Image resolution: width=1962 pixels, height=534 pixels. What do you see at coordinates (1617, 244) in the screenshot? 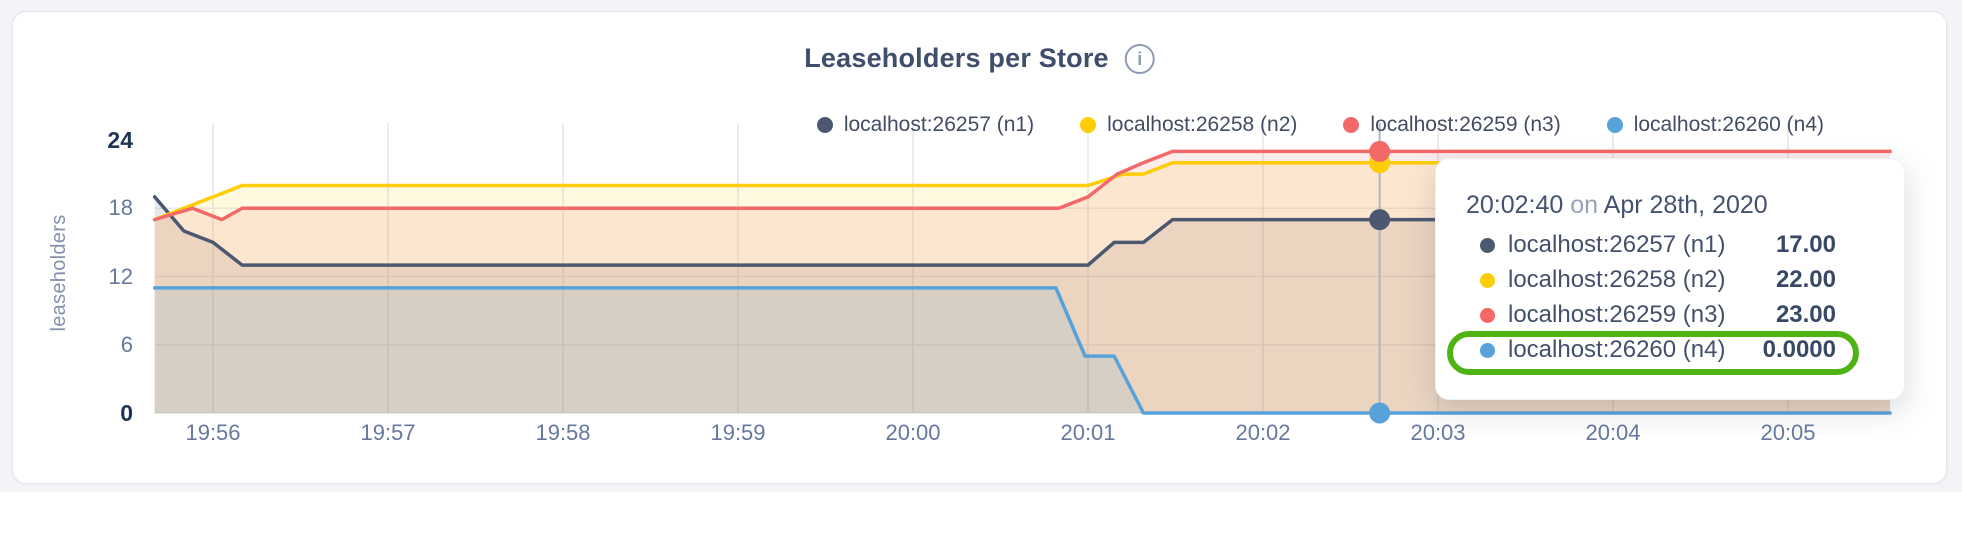
I see `tooltip-row-label: localhost:26257 (n1)` at bounding box center [1617, 244].